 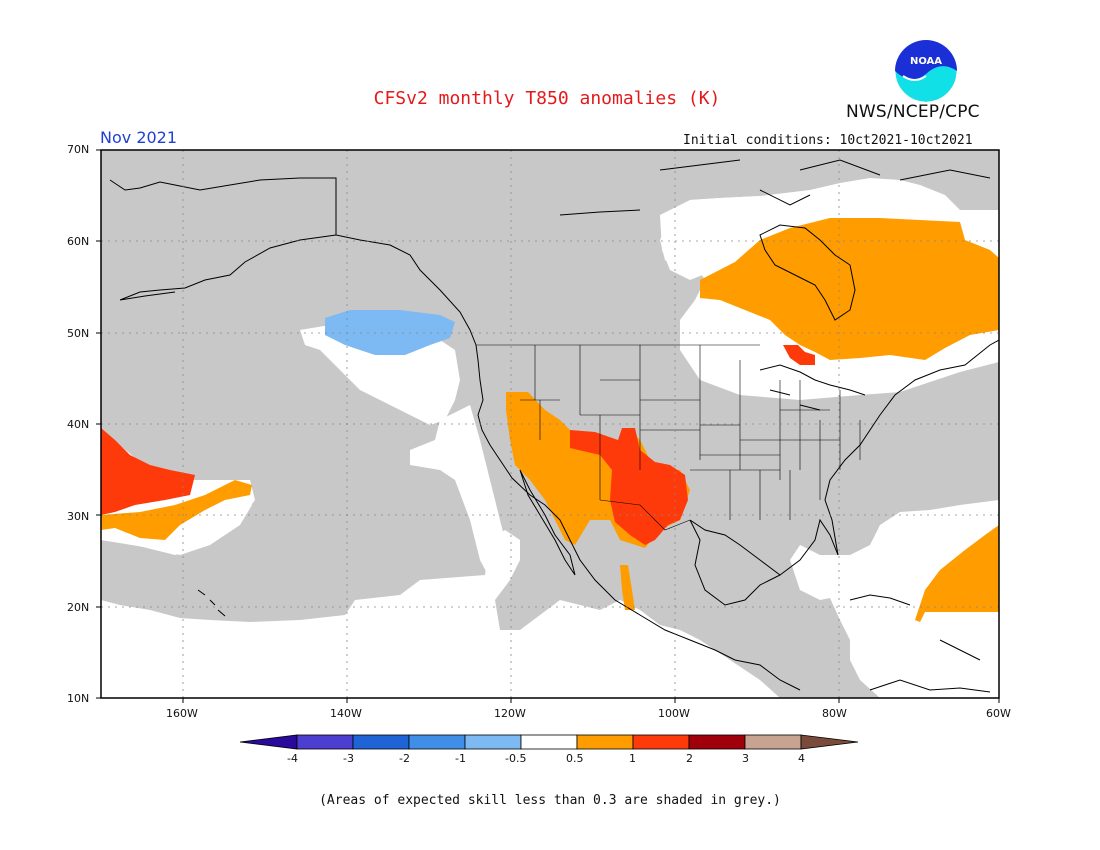 What do you see at coordinates (632, 758) in the screenshot?
I see `colorbar-tick: 1` at bounding box center [632, 758].